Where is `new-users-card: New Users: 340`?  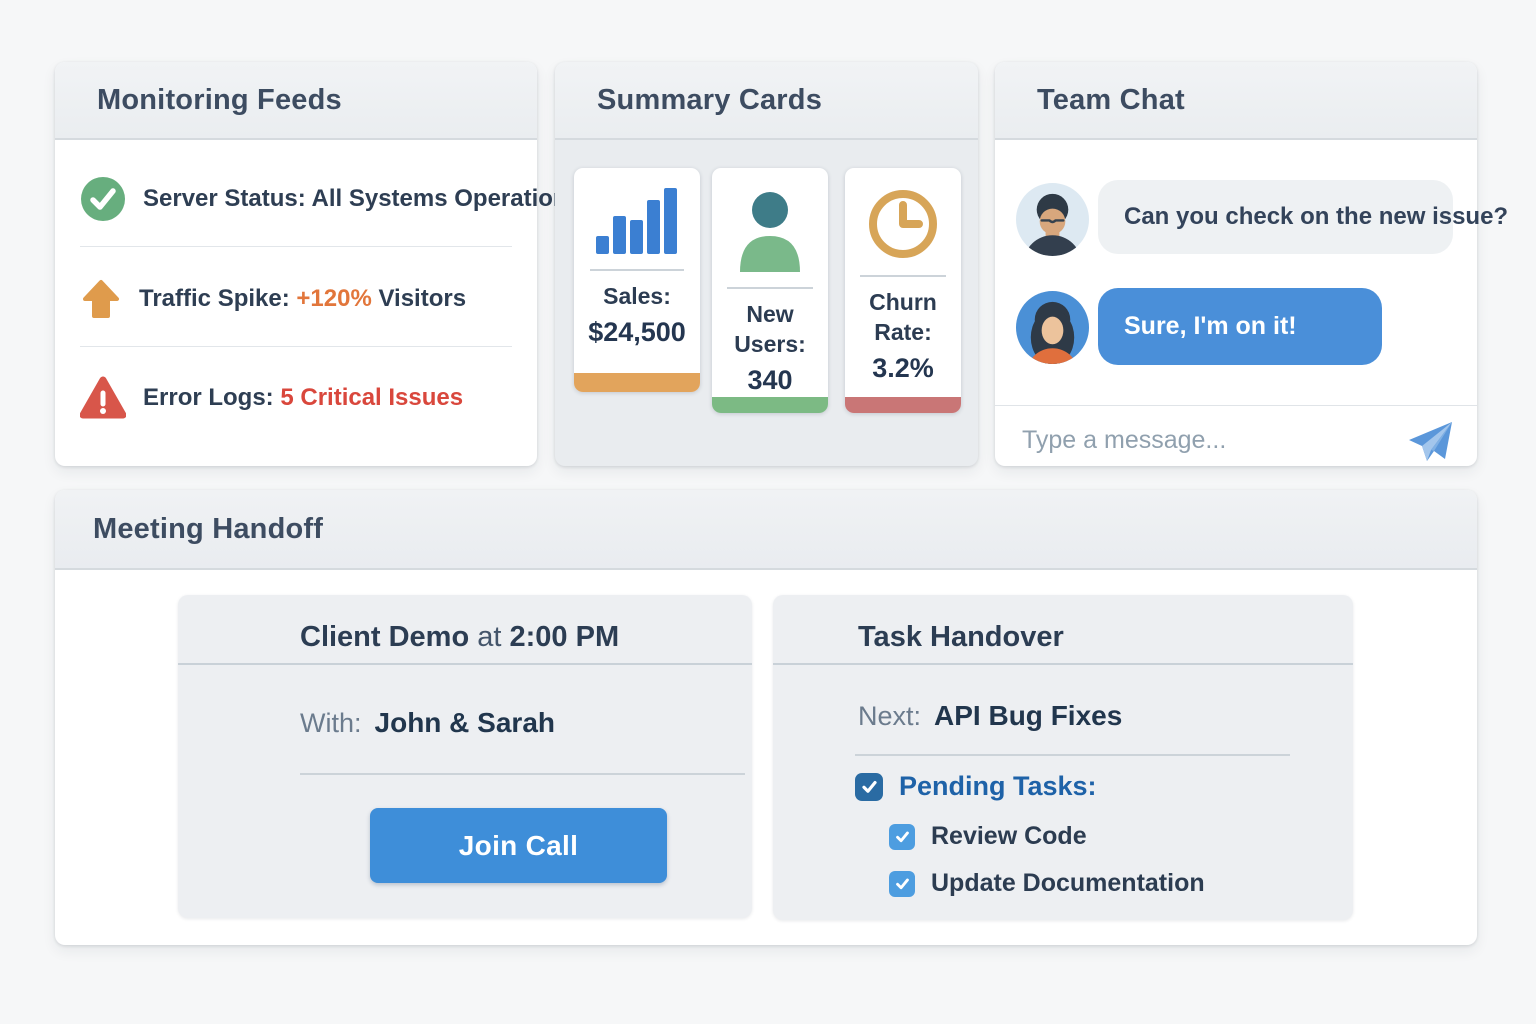
new-users-card: New Users: 340 is located at coordinates (770, 290).